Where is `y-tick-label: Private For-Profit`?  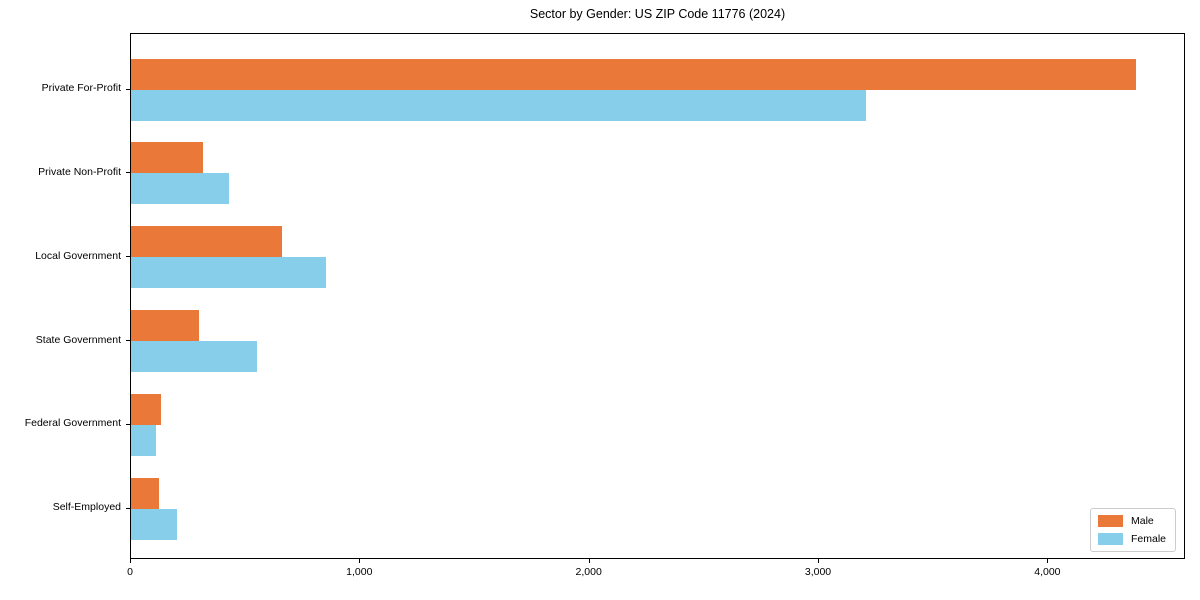
y-tick-label: Private For-Profit is located at coordinates (81, 88).